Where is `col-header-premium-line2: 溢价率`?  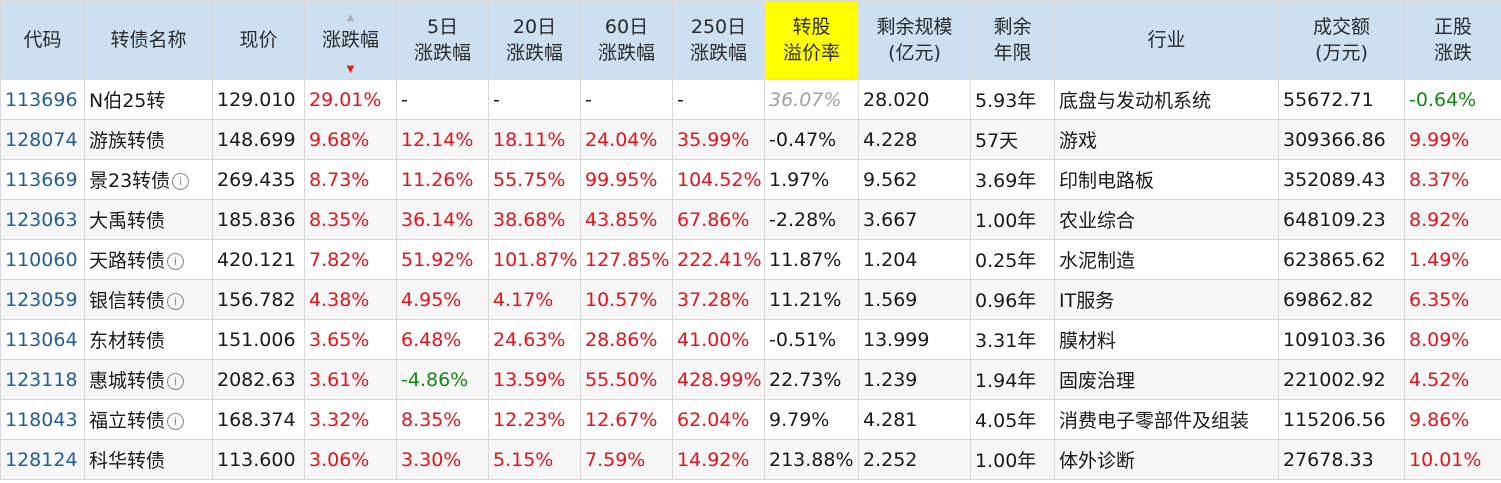
col-header-premium-line2: 溢价率 is located at coordinates (811, 53).